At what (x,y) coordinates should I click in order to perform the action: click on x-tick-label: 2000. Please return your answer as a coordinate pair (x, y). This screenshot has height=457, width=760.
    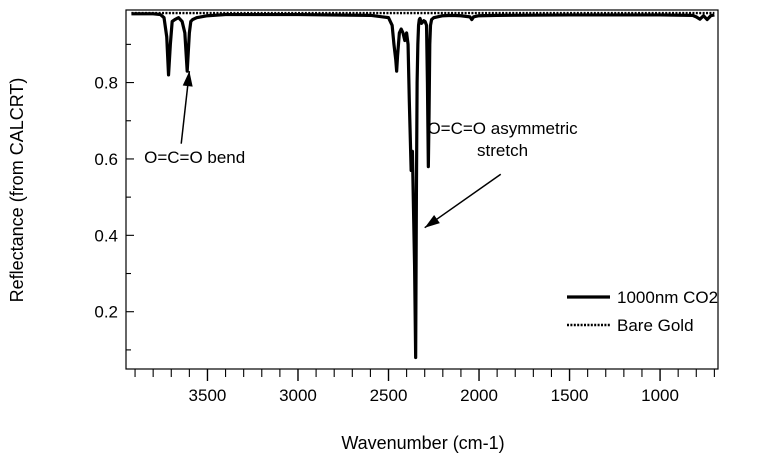
    Looking at the image, I should click on (479, 395).